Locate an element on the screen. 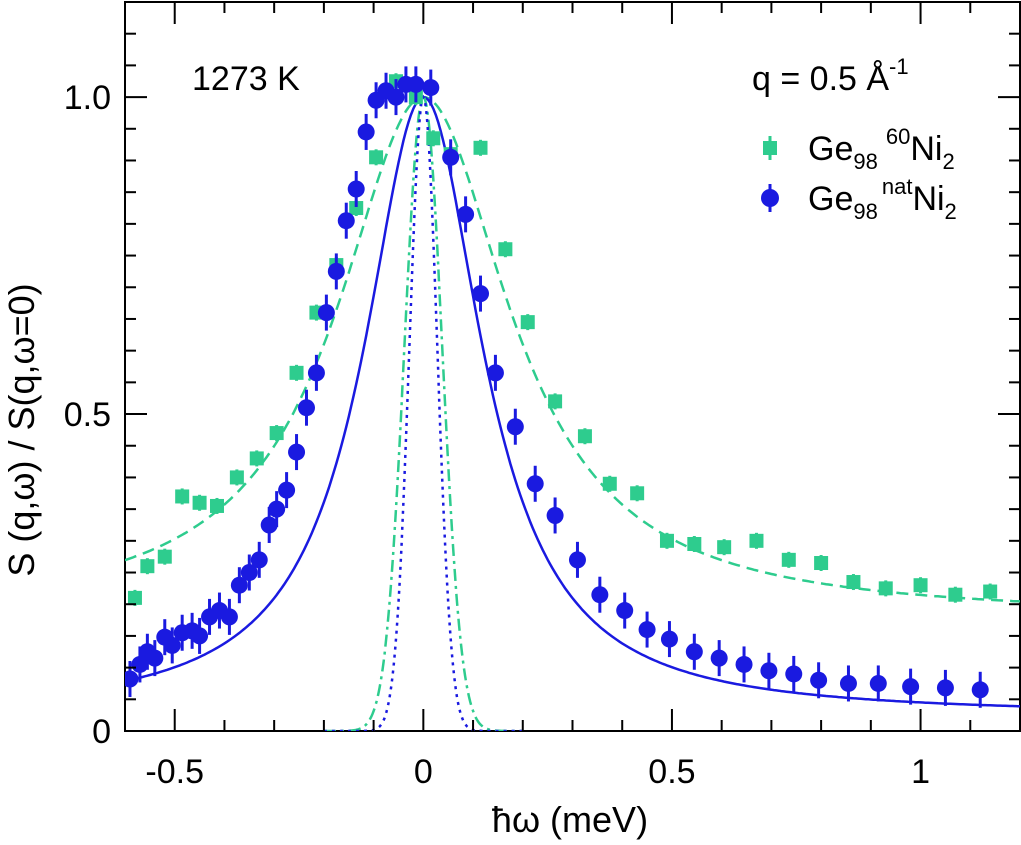 The image size is (1021, 845). legend: Ge9860Ni2 Ge98natNi2 is located at coordinates (859, 174).